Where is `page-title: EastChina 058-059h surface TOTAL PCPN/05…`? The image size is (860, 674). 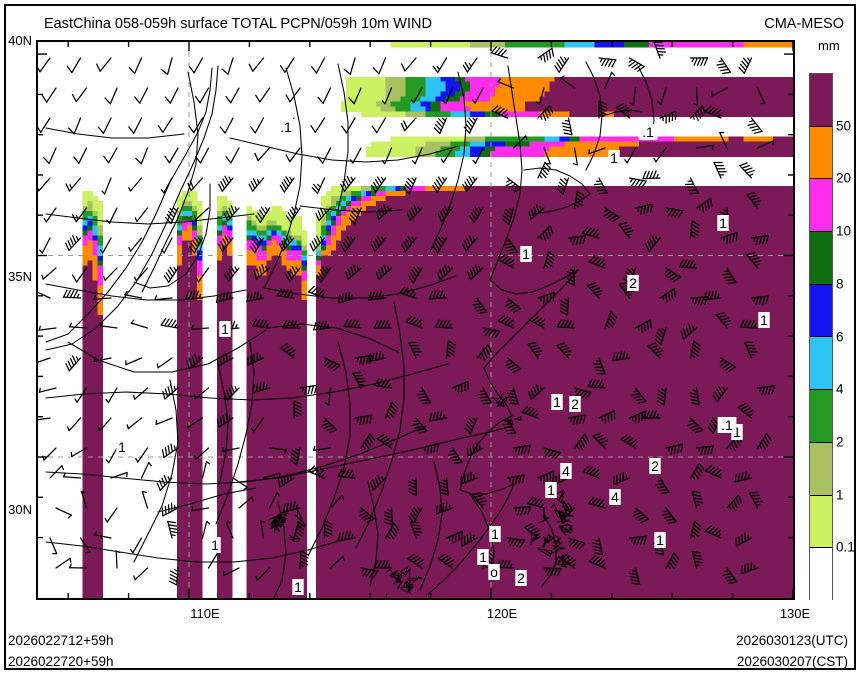 page-title: EastChina 058-059h surface TOTAL PCPN/05… is located at coordinates (238, 24).